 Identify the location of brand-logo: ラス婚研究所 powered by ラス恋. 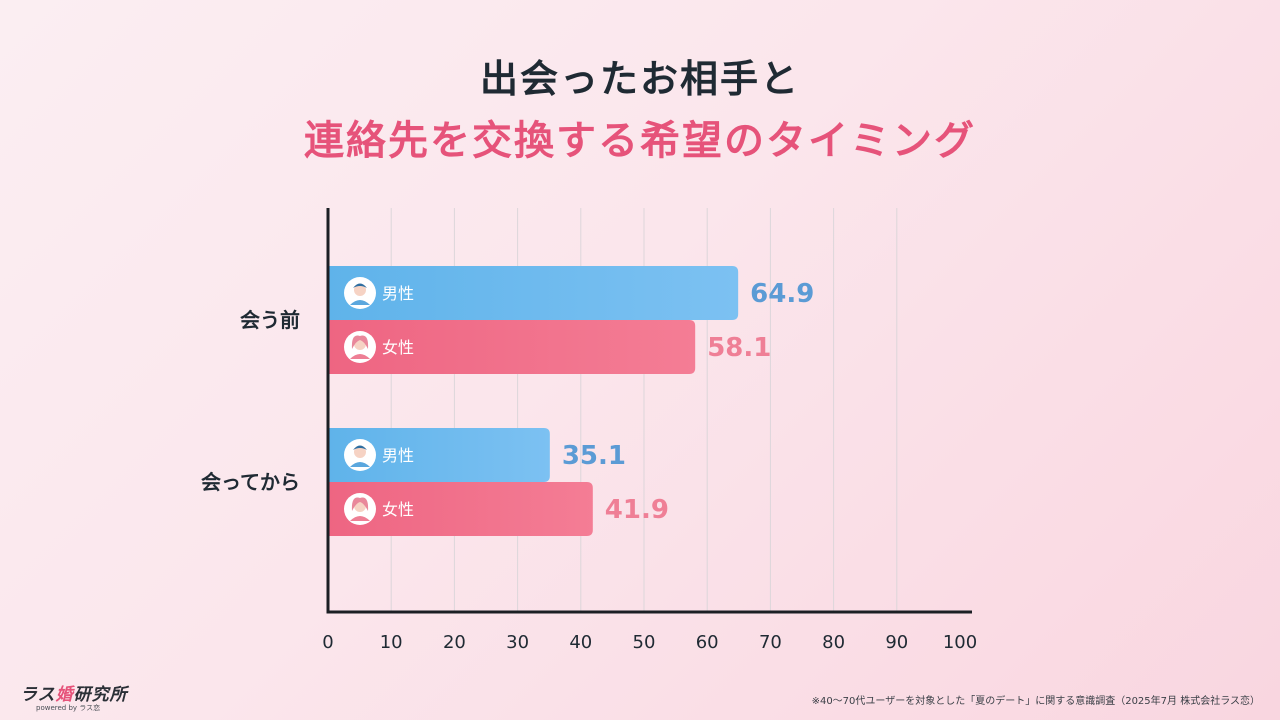
(74, 696).